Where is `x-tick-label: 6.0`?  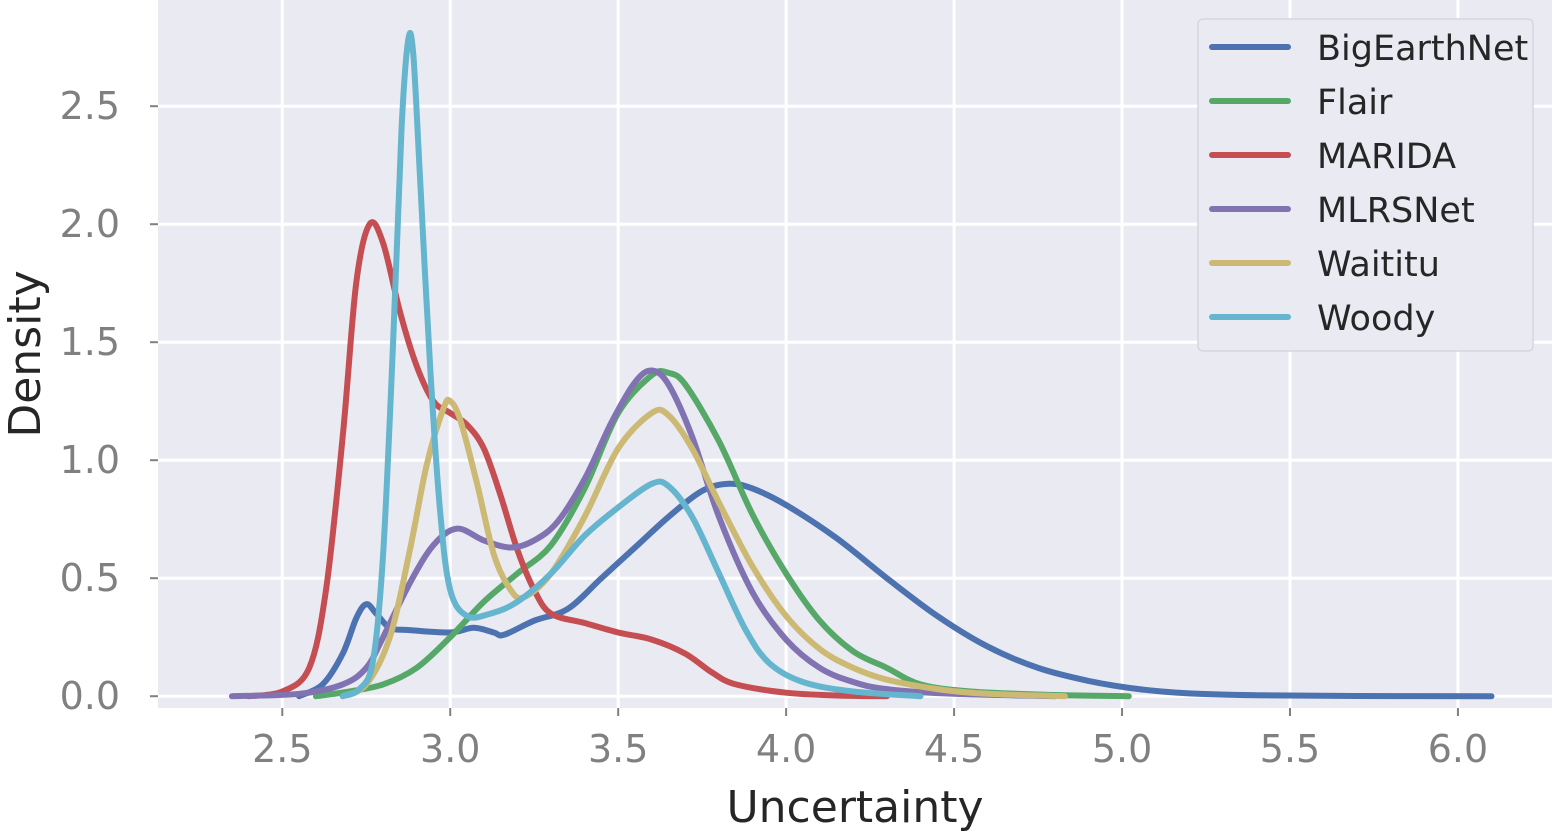
x-tick-label: 6.0 is located at coordinates (1458, 749).